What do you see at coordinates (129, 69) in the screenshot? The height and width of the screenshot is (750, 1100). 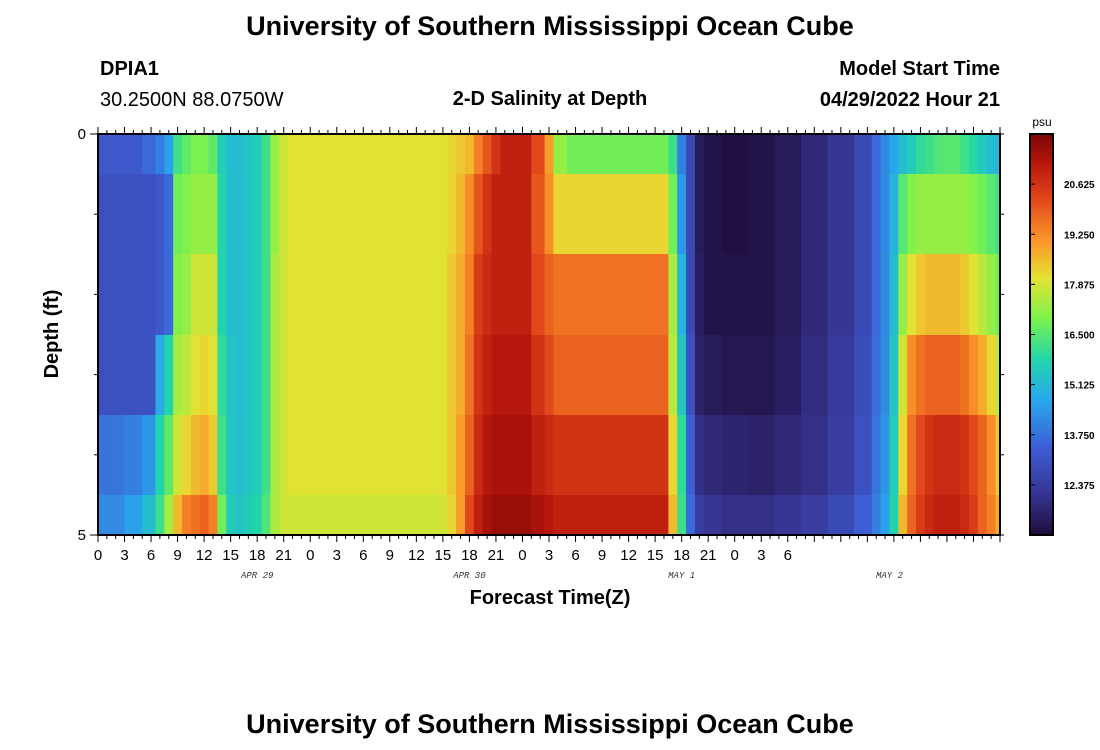 I see `station-id: DPIA1` at bounding box center [129, 69].